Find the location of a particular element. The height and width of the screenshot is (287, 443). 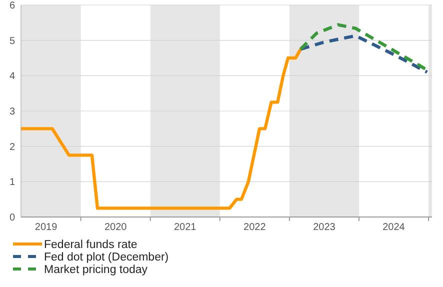

legend-label: Federal funds rate is located at coordinates (91, 245).